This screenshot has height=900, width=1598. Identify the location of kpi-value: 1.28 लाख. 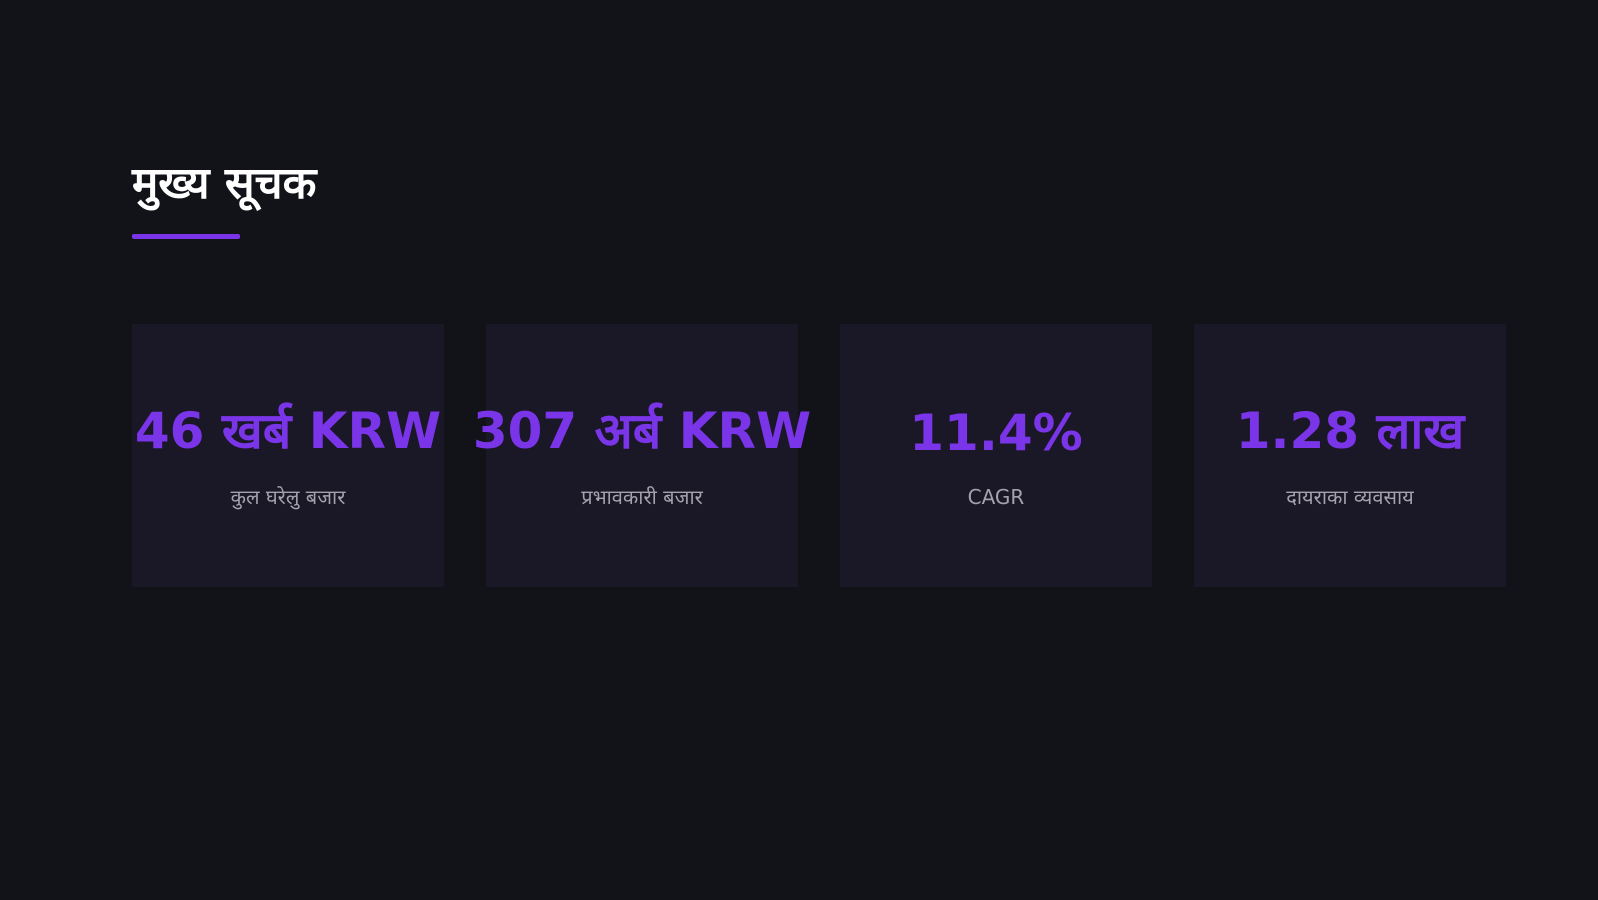
(1350, 431).